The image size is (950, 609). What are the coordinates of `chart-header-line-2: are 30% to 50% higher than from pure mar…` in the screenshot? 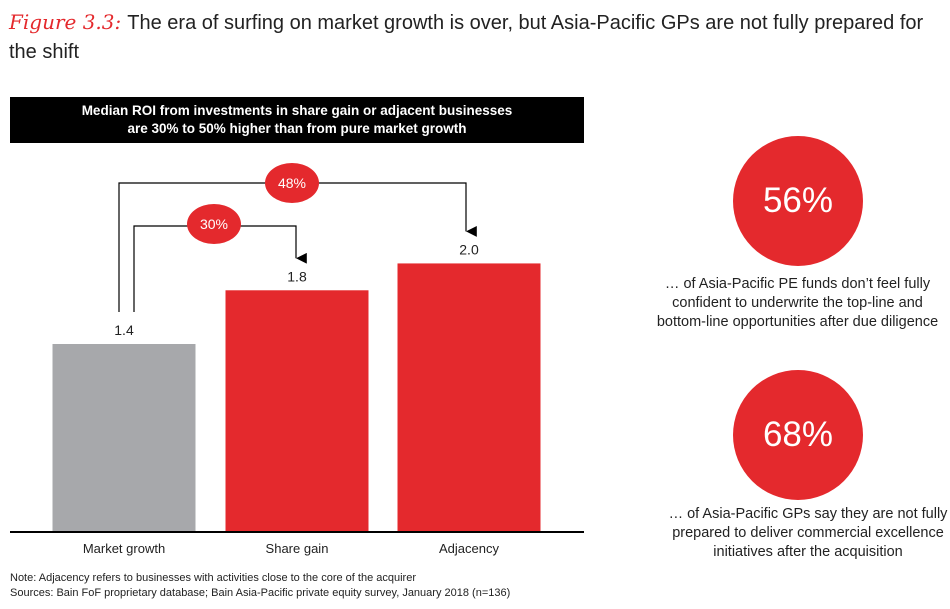 It's located at (297, 128).